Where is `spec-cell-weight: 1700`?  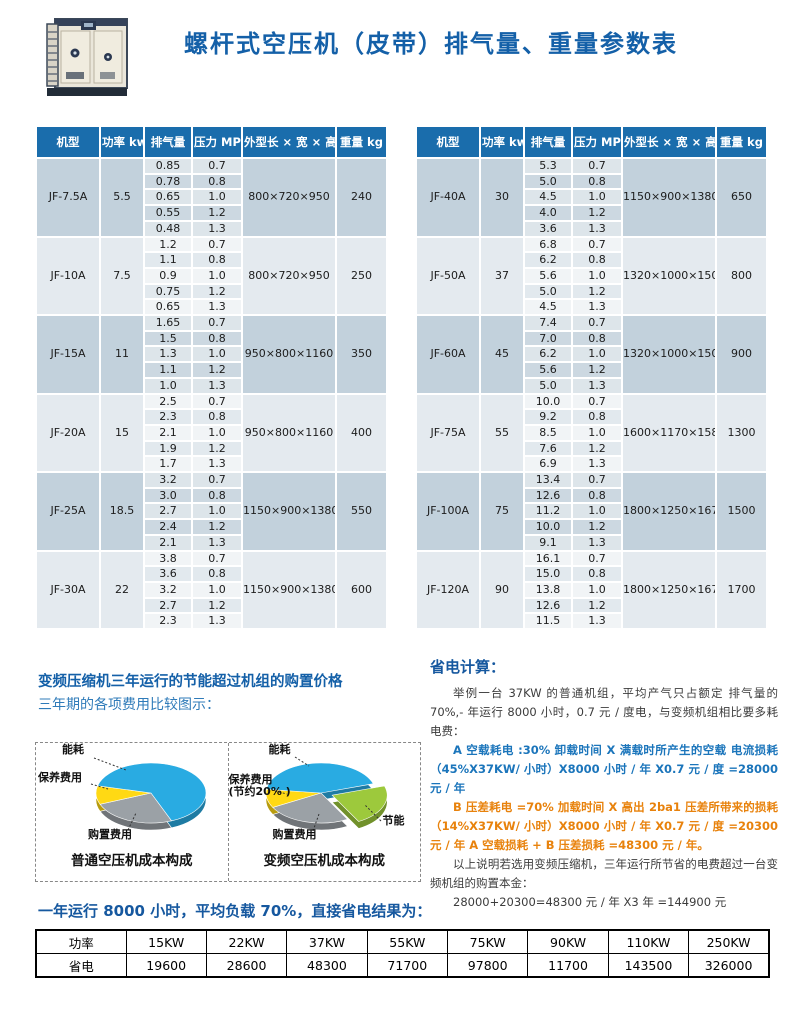 spec-cell-weight: 1700 is located at coordinates (741, 590).